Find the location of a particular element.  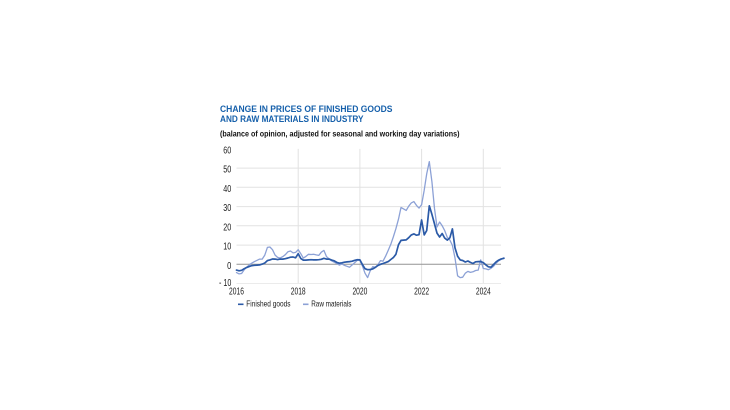

svg-text: 30 is located at coordinates (227, 208).